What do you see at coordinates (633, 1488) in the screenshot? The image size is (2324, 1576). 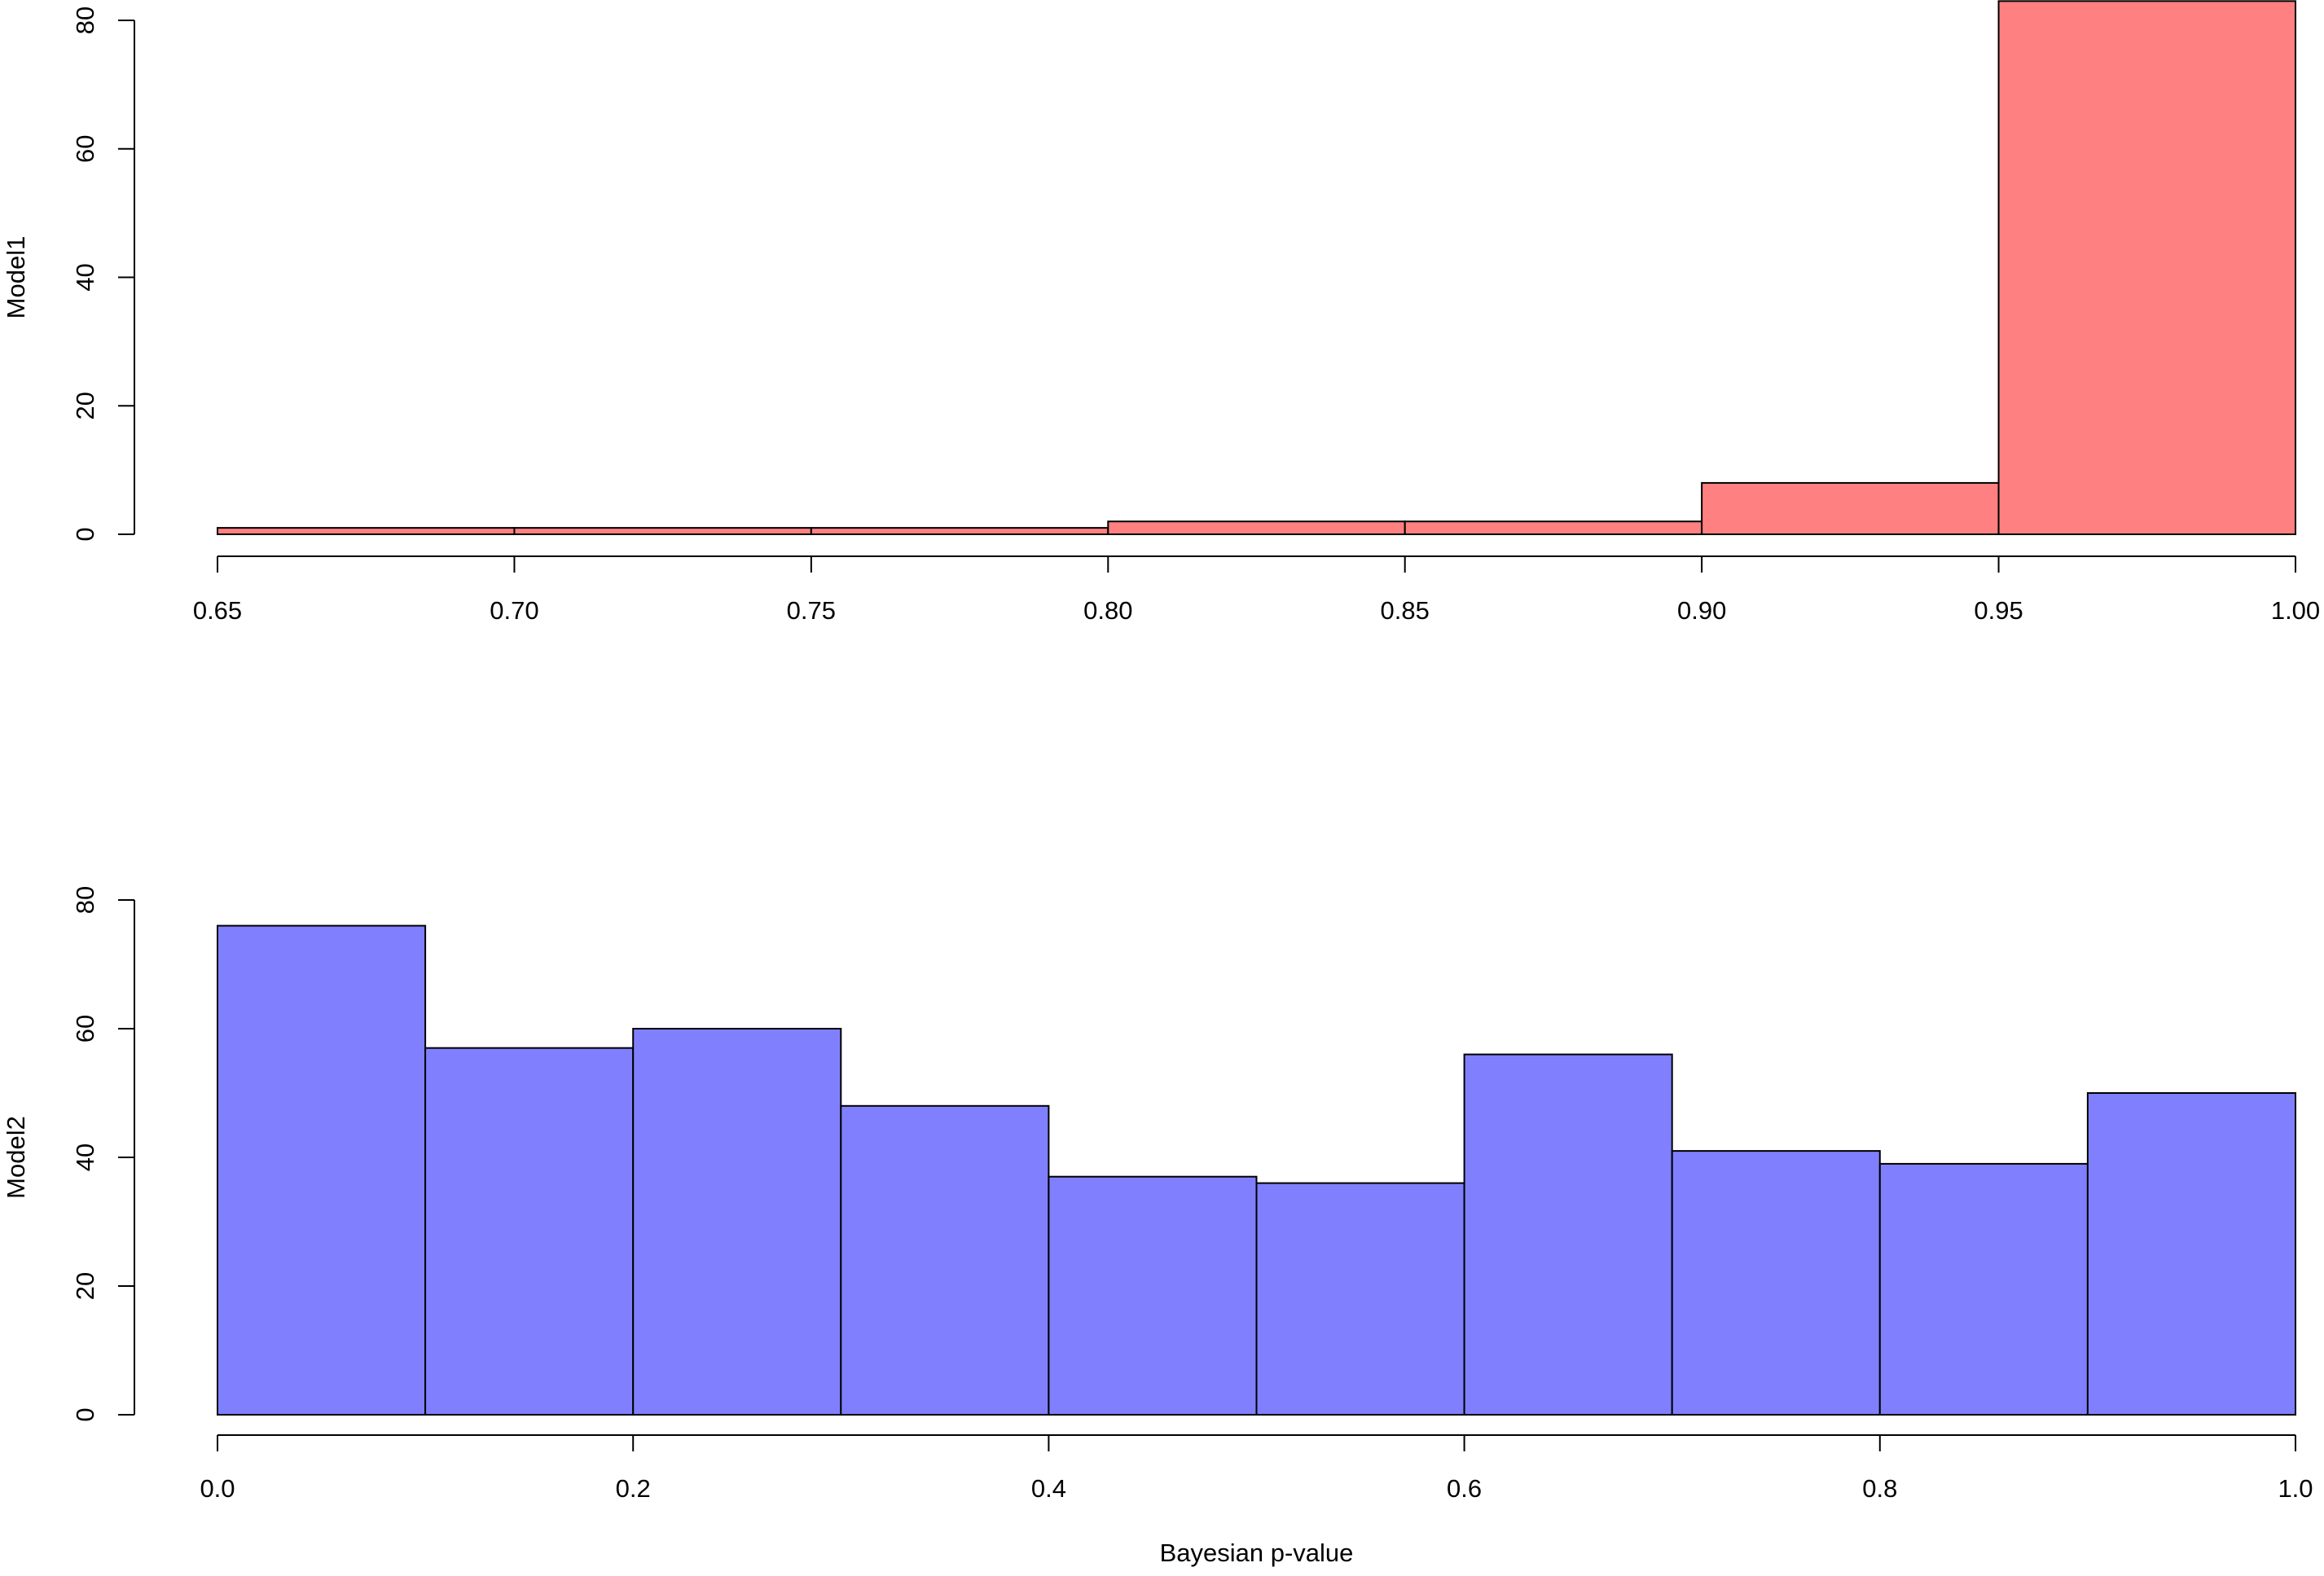 I see `x-tick-label: 0.2` at bounding box center [633, 1488].